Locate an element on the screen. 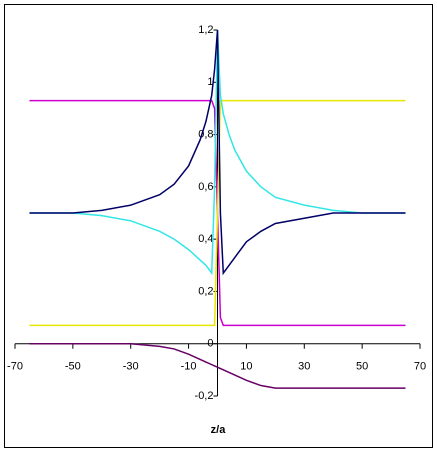 The image size is (437, 452). x-tick-label: 10 is located at coordinates (246, 367).